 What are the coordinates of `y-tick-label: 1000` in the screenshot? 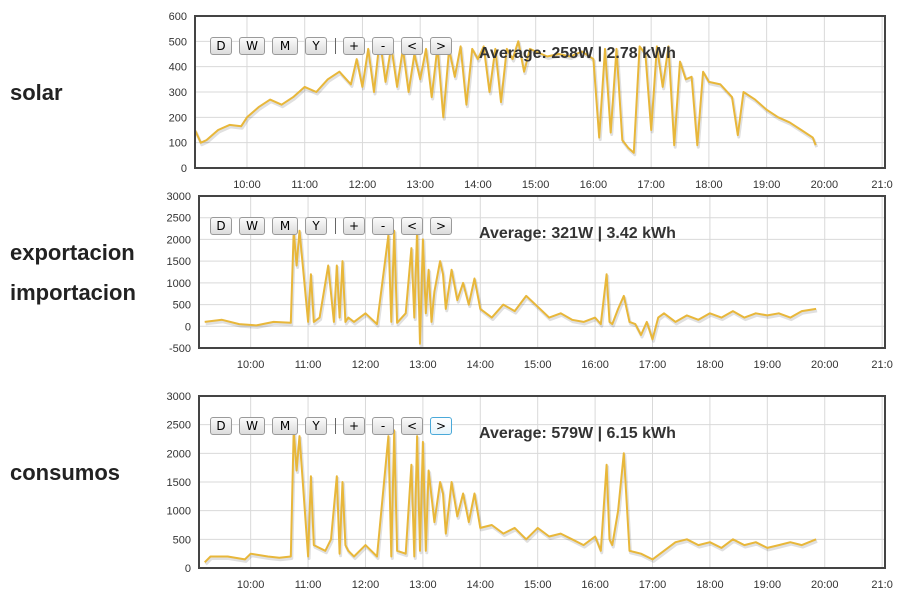 It's located at (179, 512).